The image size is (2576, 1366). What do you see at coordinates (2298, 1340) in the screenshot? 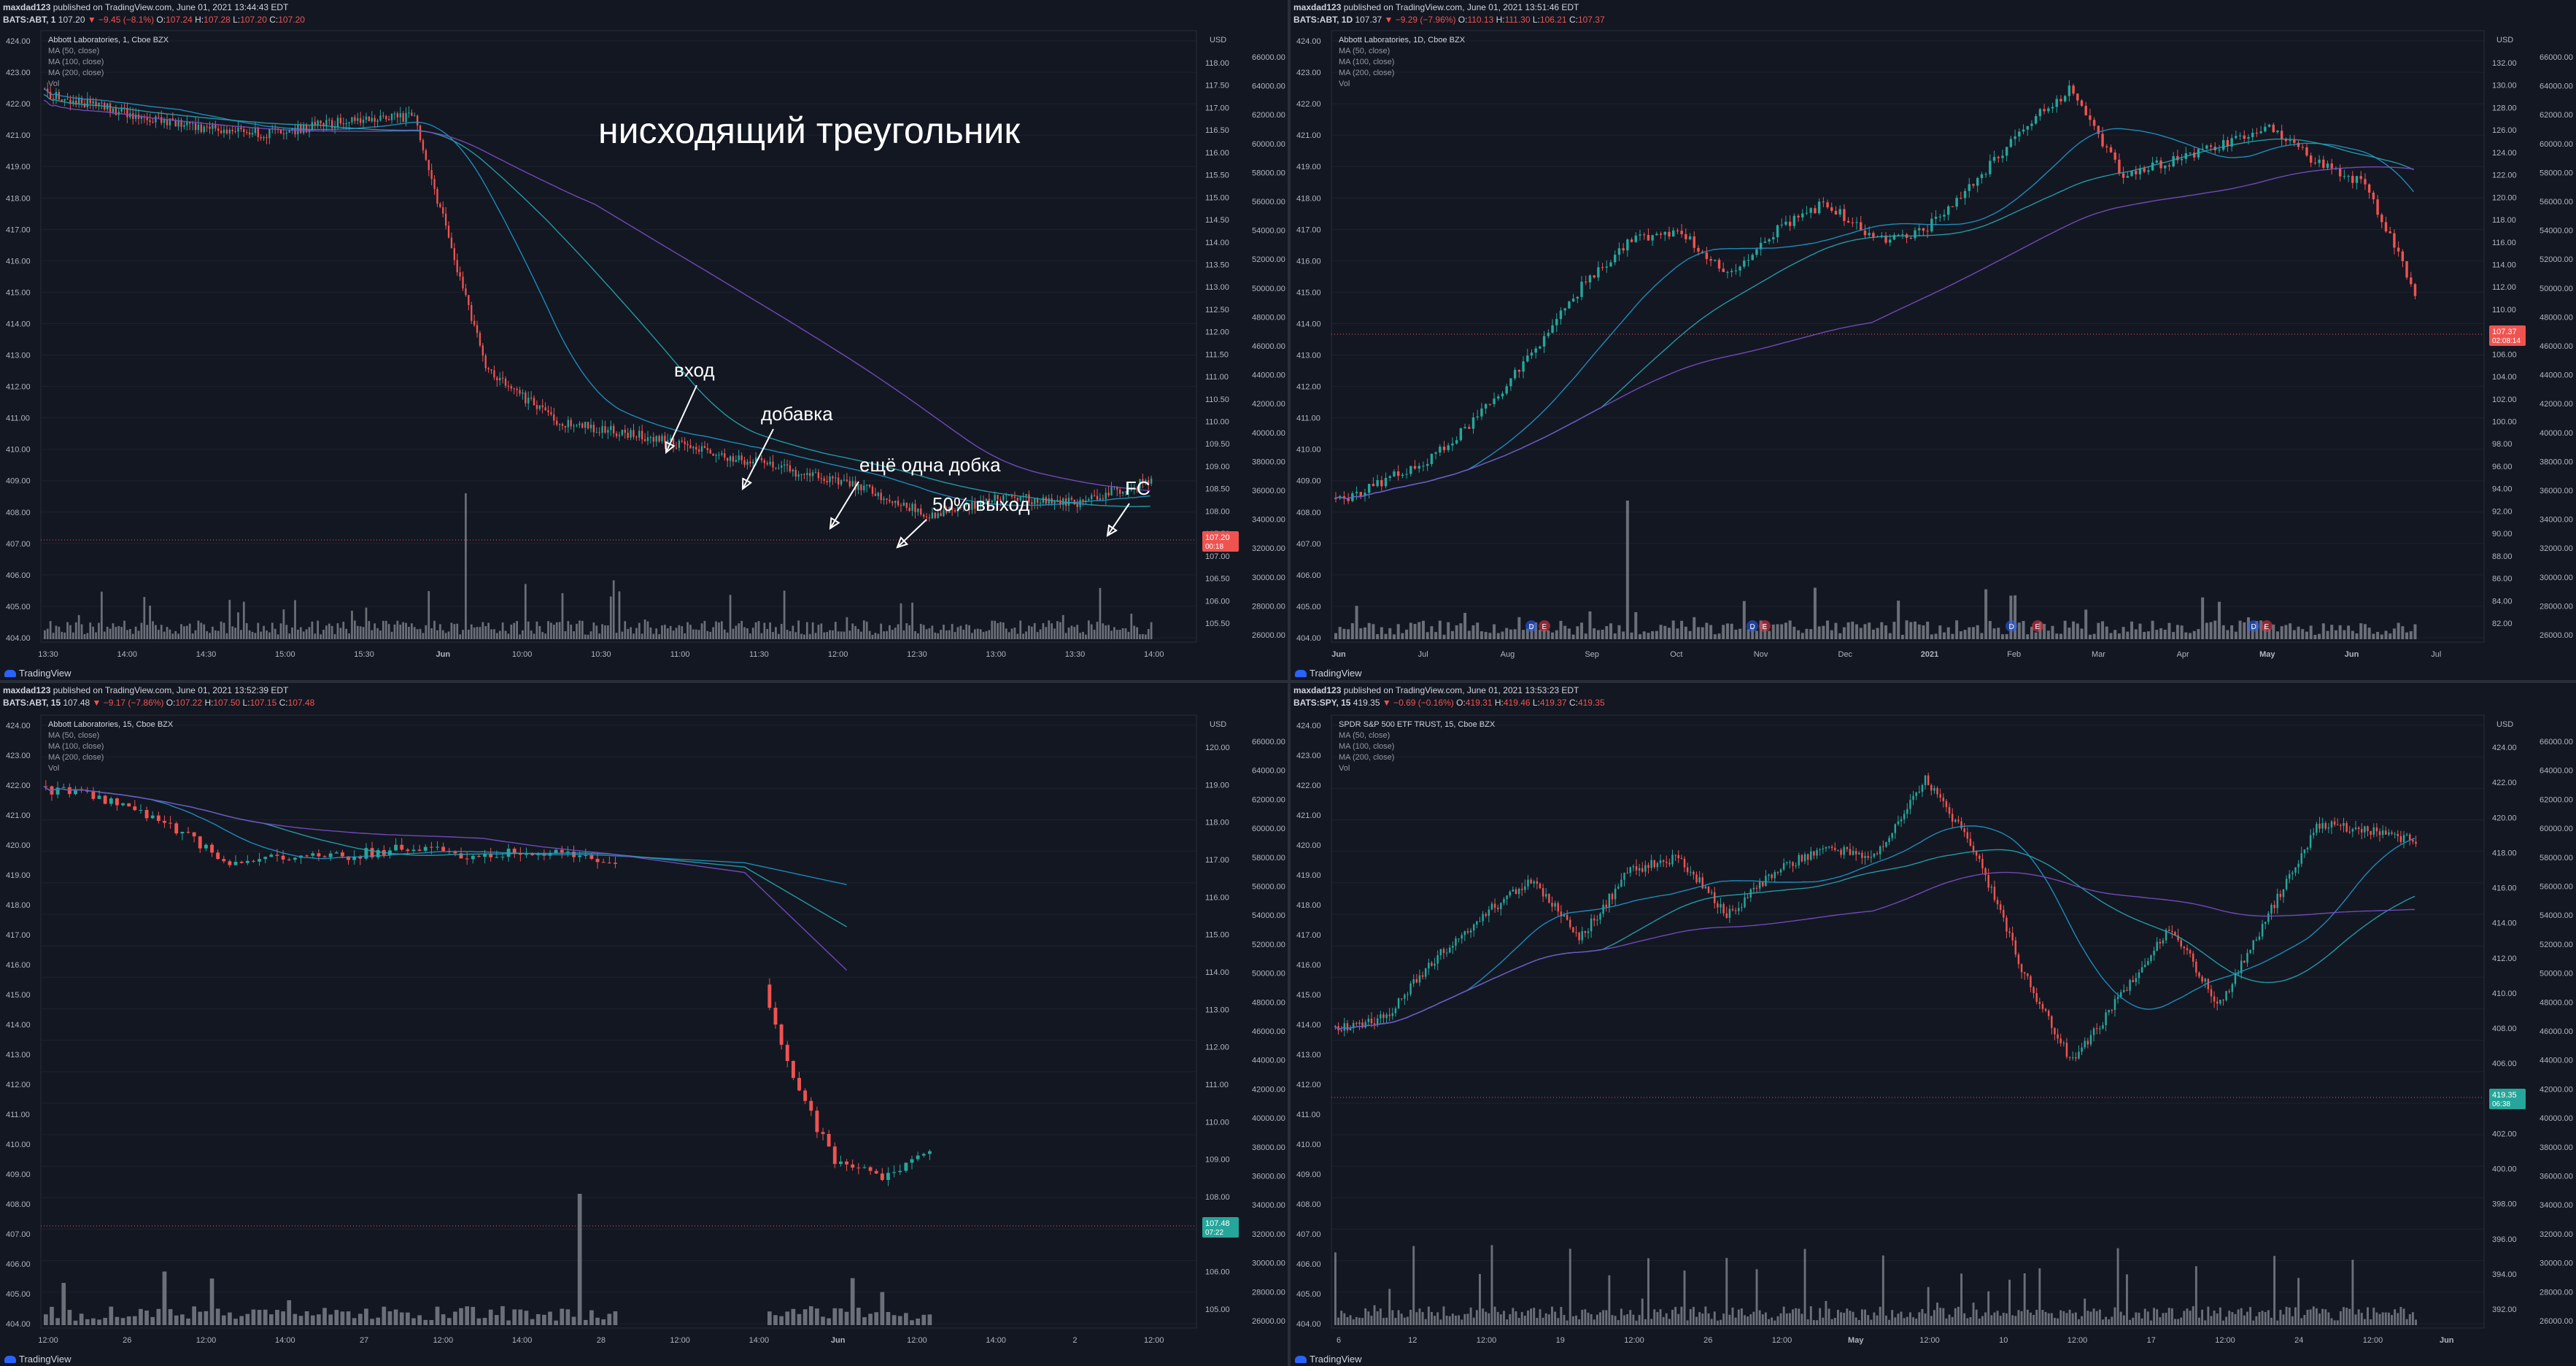
I see `time-axis-tick: 24` at bounding box center [2298, 1340].